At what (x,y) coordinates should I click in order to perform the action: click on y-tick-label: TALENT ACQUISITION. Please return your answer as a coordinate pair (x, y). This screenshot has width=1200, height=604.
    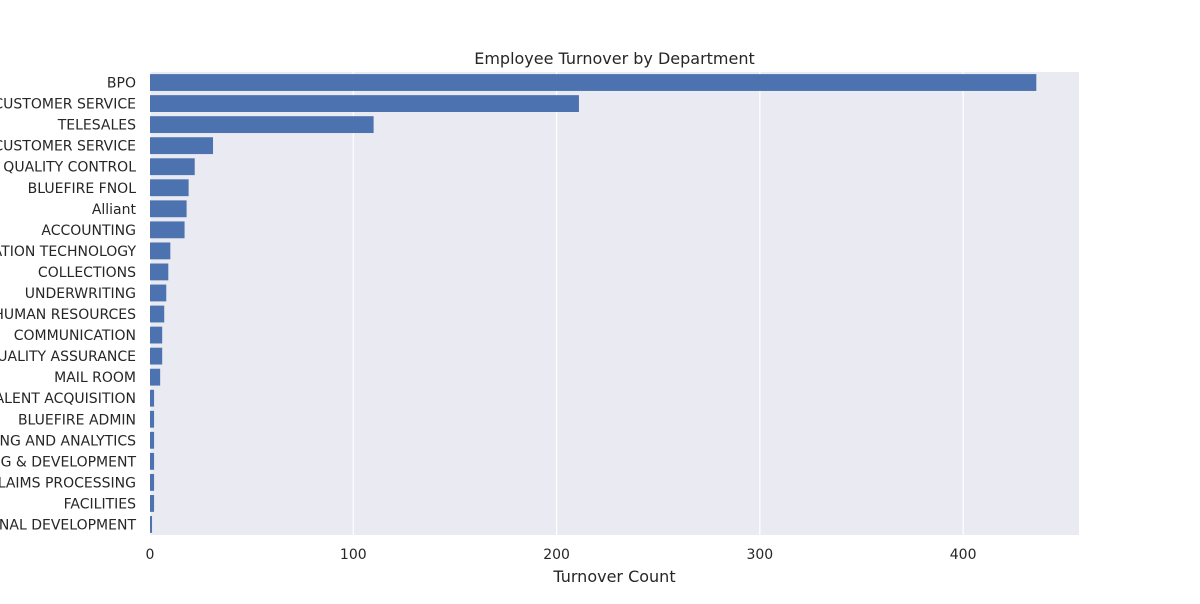
    Looking at the image, I should click on (68, 399).